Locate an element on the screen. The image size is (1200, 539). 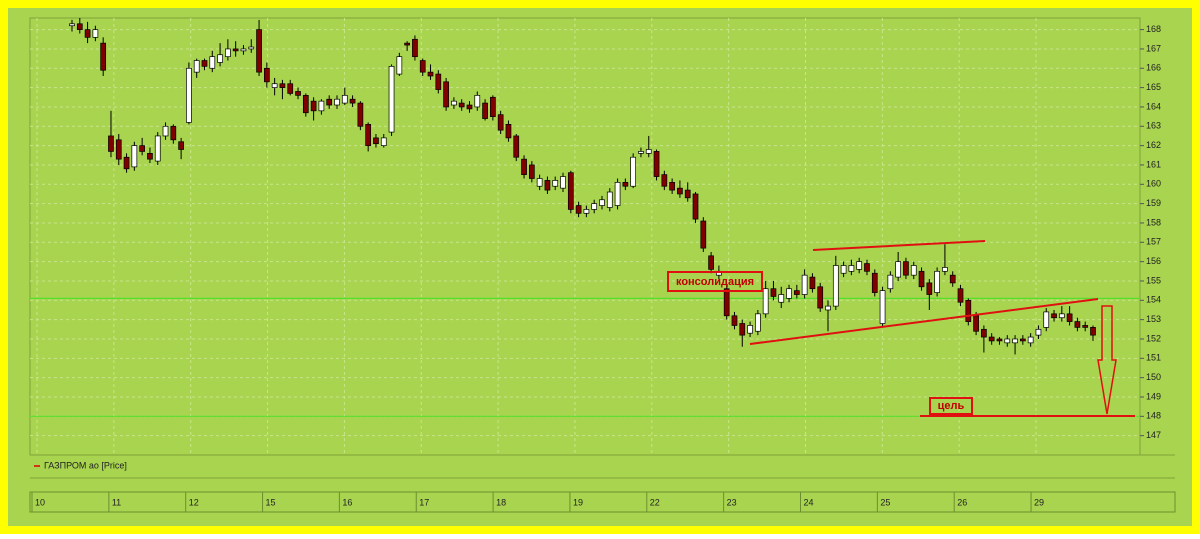
x-tick-label: 11 is located at coordinates (116, 502).